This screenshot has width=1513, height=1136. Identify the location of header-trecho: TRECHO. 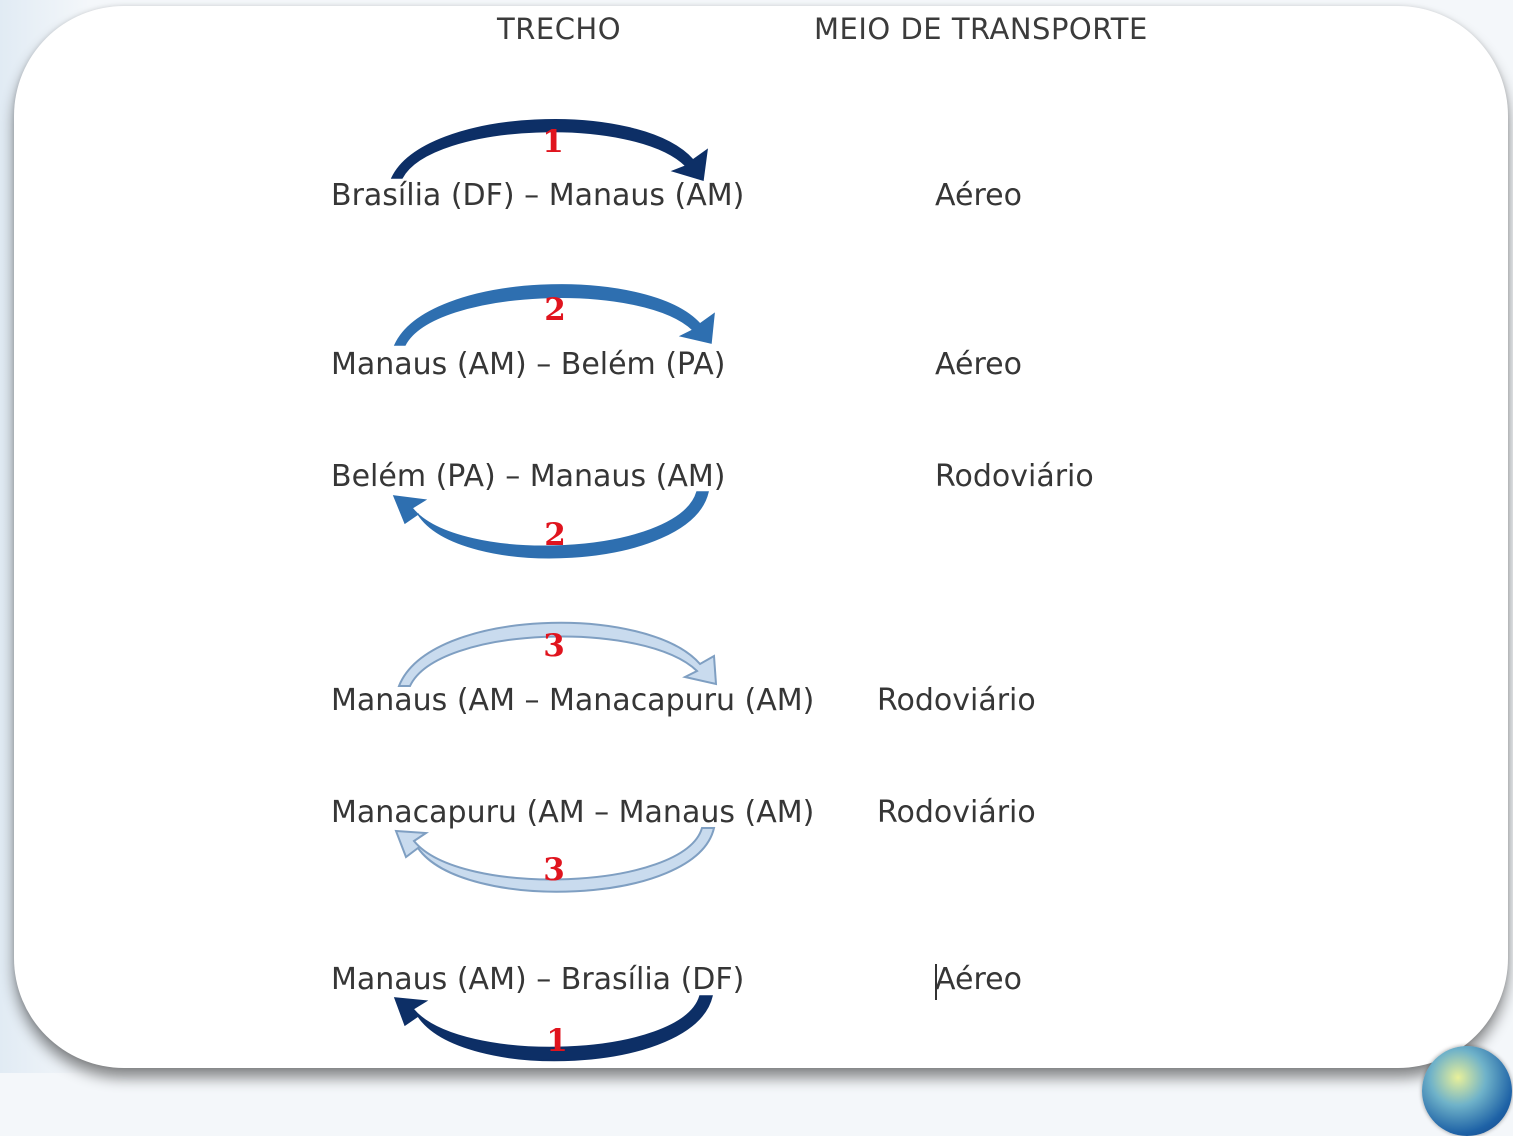
(559, 29).